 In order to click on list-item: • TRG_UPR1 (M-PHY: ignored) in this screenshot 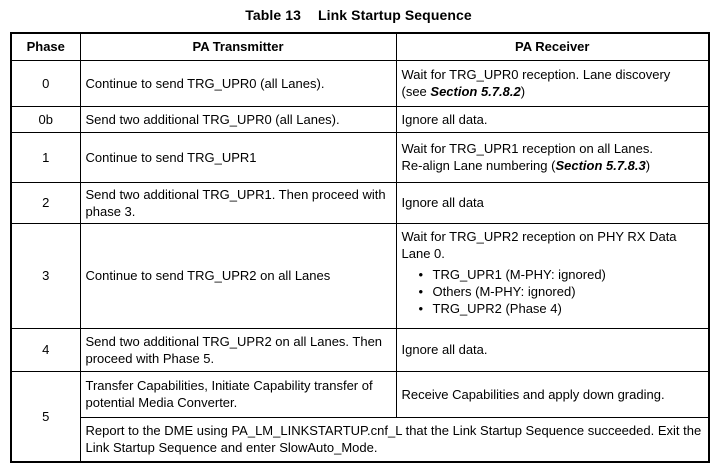, I will do `click(562, 274)`.